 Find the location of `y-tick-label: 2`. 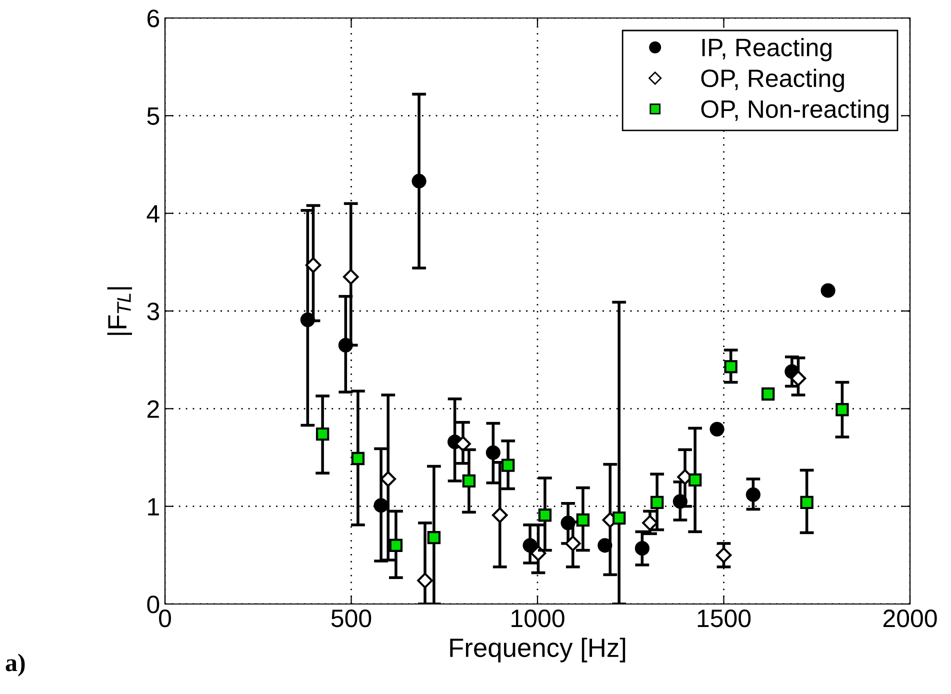

y-tick-label: 2 is located at coordinates (153, 409).